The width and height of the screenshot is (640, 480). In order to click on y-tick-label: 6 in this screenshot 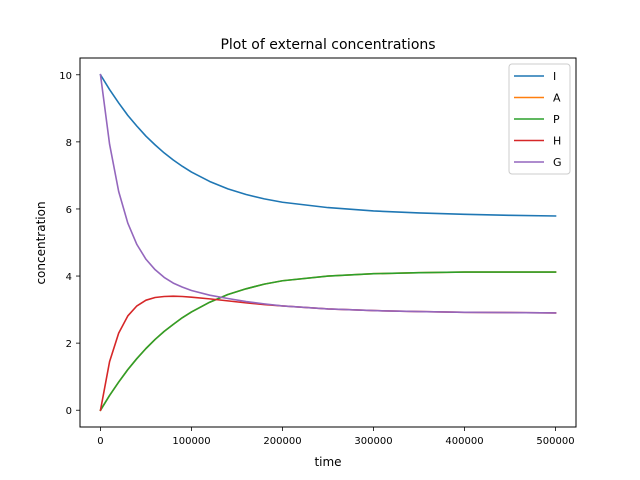, I will do `click(69, 210)`.